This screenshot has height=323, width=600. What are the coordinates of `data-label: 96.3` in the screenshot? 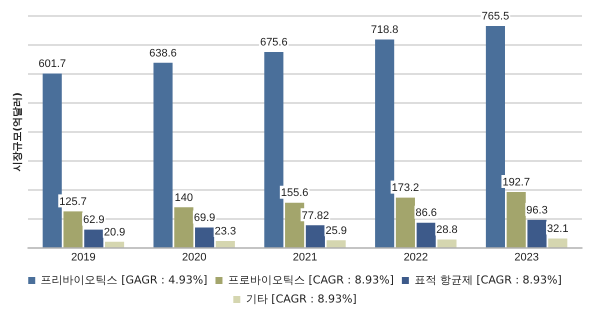 It's located at (537, 210).